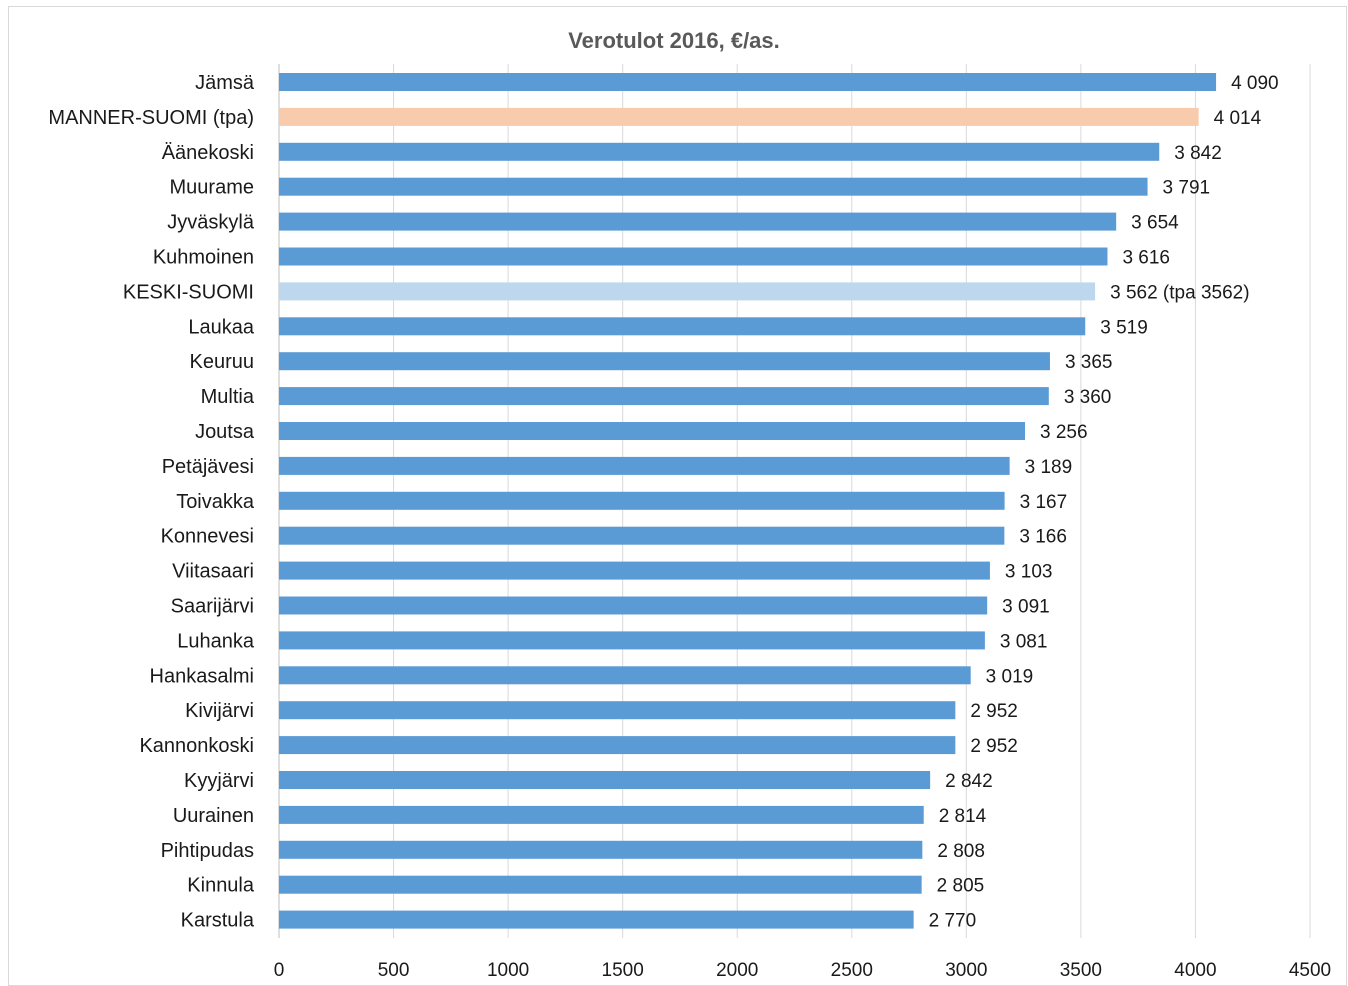 The image size is (1348, 986). I want to click on data-label: 3 616, so click(1146, 258).